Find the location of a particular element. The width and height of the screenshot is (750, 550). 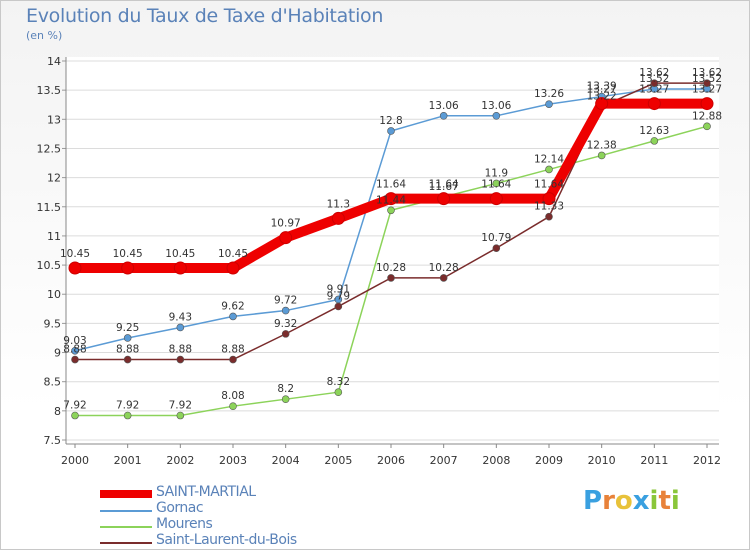

data-label: 13.26 is located at coordinates (549, 94).